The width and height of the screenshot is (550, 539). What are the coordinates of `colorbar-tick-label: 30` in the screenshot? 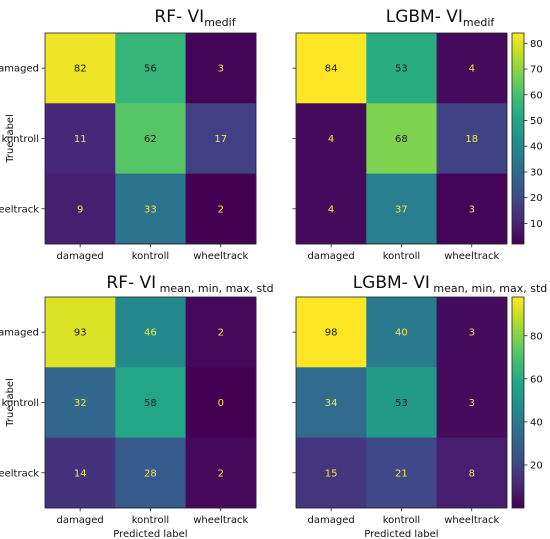 It's located at (536, 172).